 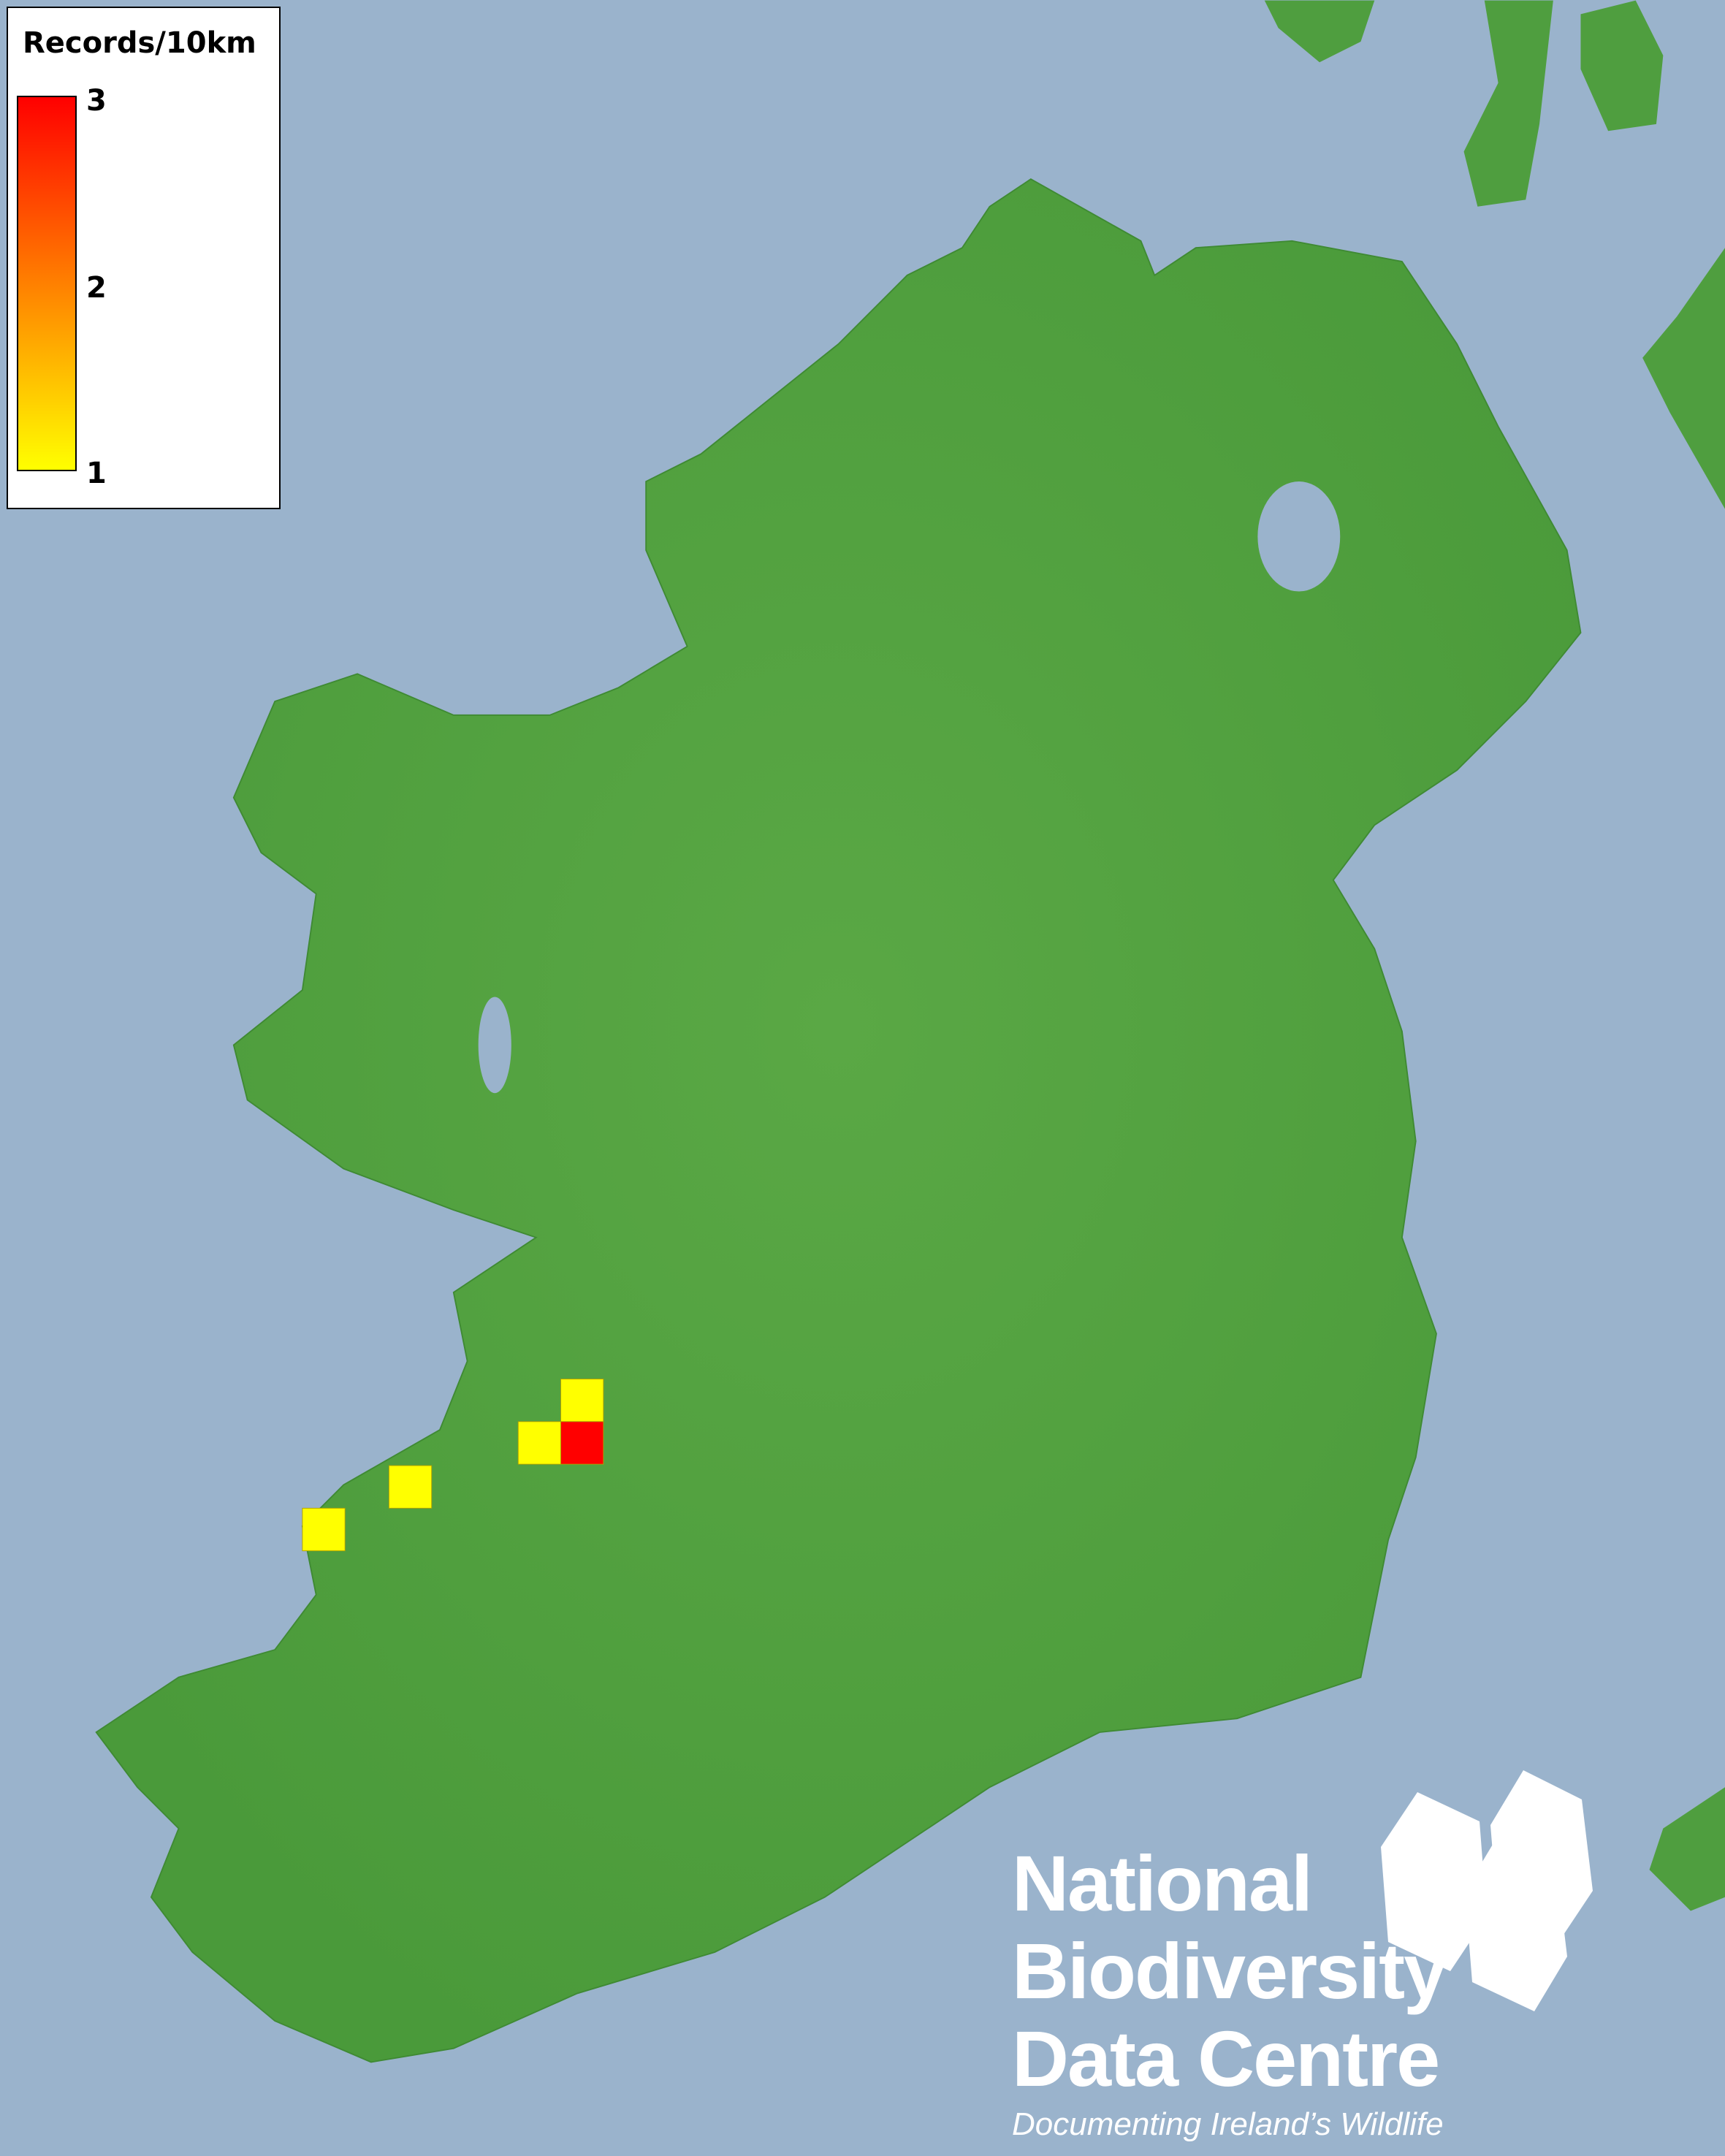 What do you see at coordinates (140, 43) in the screenshot?
I see `legend-title: Records/10km` at bounding box center [140, 43].